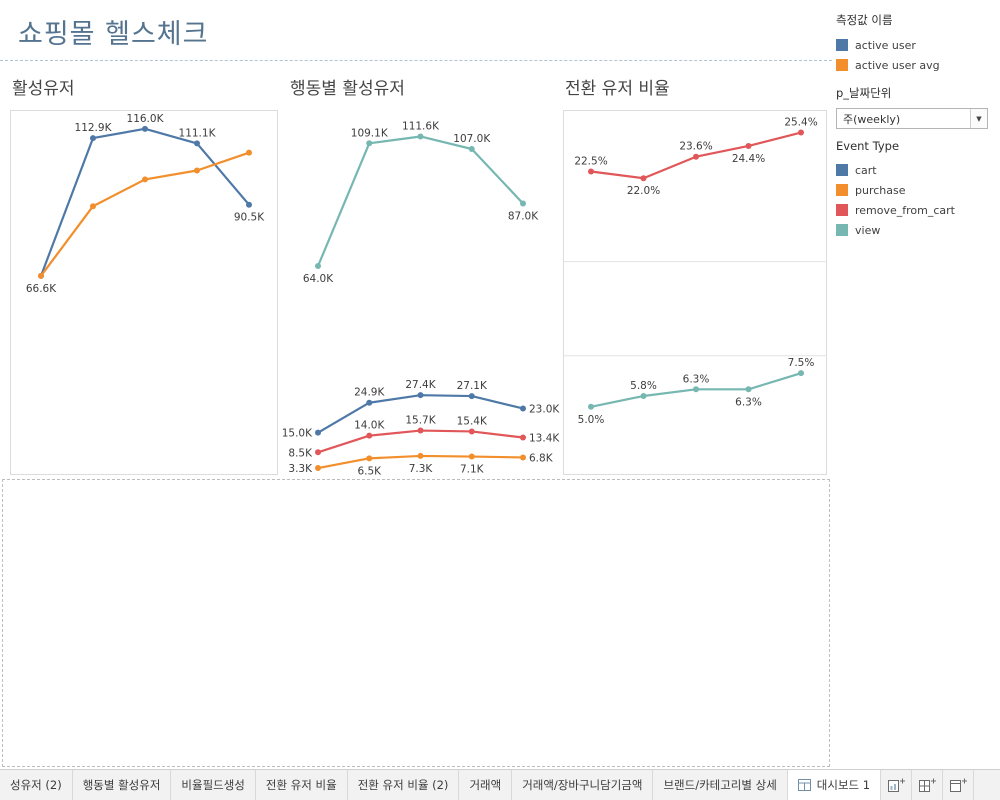 The width and height of the screenshot is (1000, 800). What do you see at coordinates (912, 118) in the screenshot?
I see `date-unit-dropdown: 주(weekly) ▼` at bounding box center [912, 118].